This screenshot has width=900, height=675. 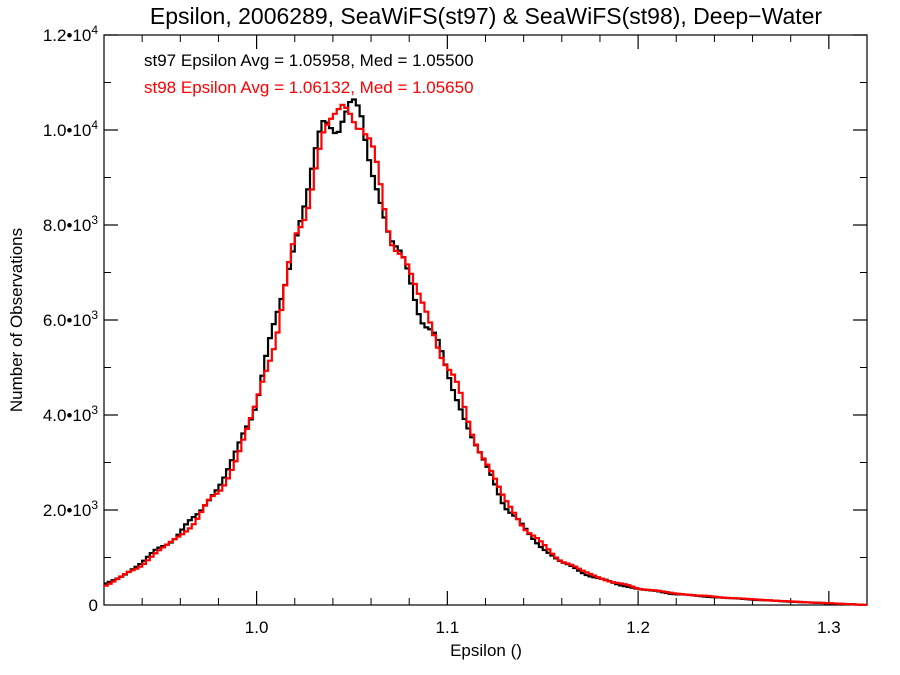 I want to click on y-tick-label: 1.0•104, so click(x=71, y=129).